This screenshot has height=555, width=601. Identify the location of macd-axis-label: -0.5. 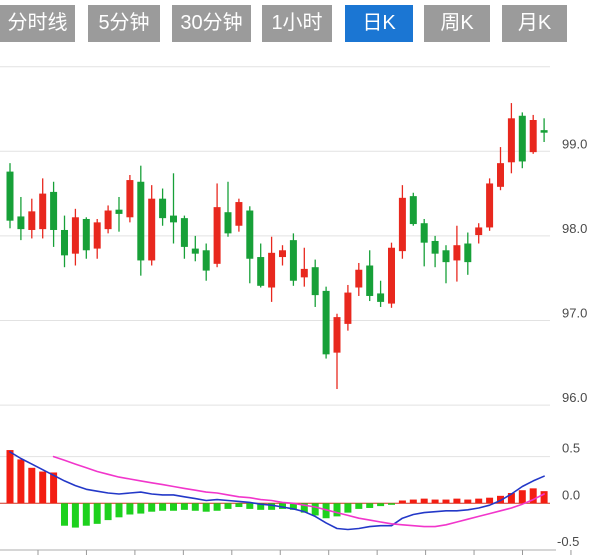
(568, 541).